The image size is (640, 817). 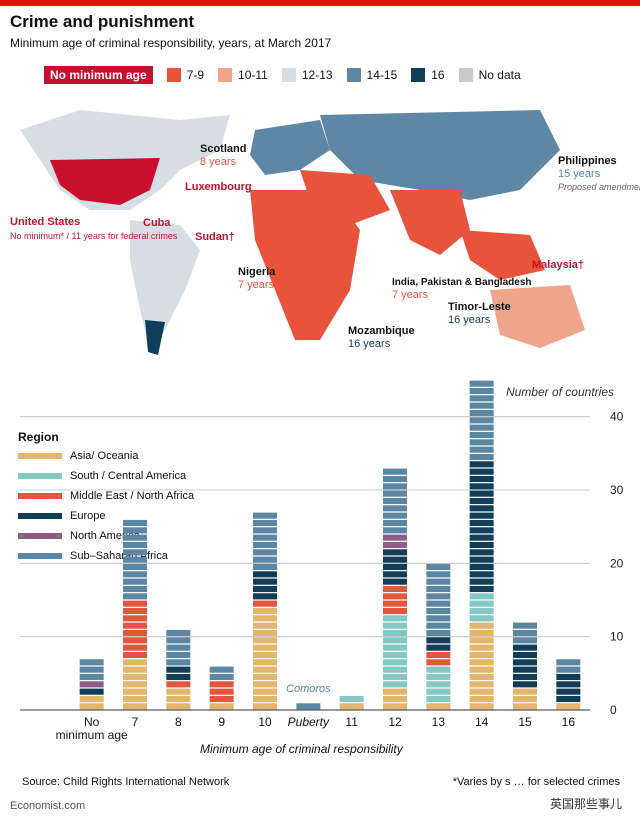 I want to click on legend-14-15: 14-15, so click(x=372, y=75).